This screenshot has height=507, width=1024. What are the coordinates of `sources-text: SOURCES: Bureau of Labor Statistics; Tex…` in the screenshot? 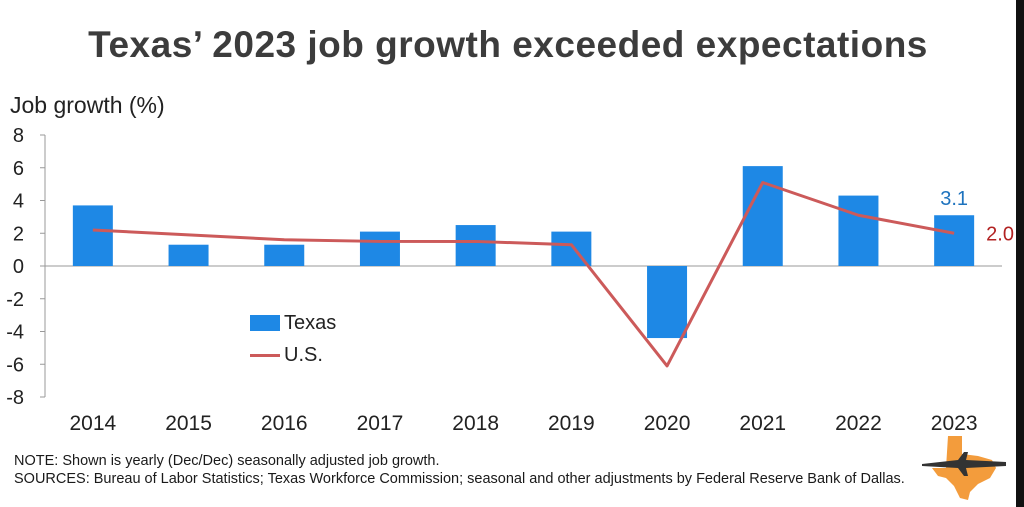 It's located at (459, 479).